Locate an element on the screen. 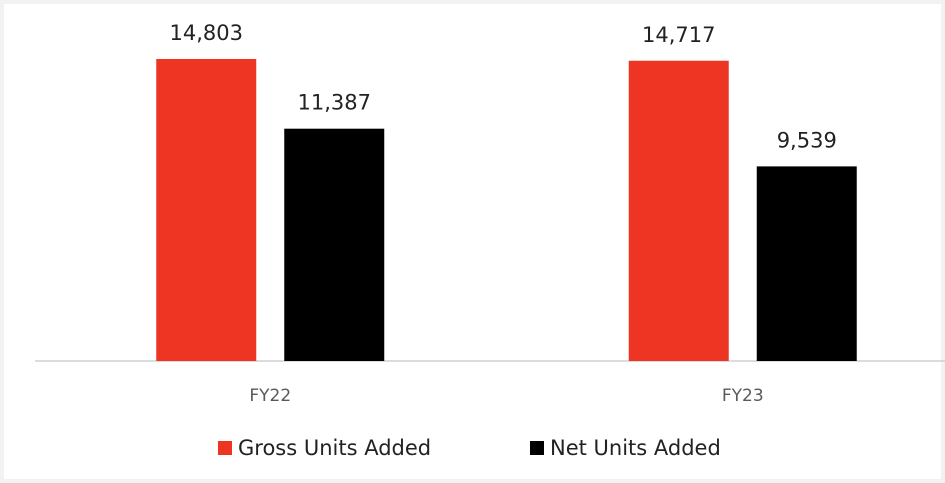  x-tick-label: FY22 is located at coordinates (270, 396).